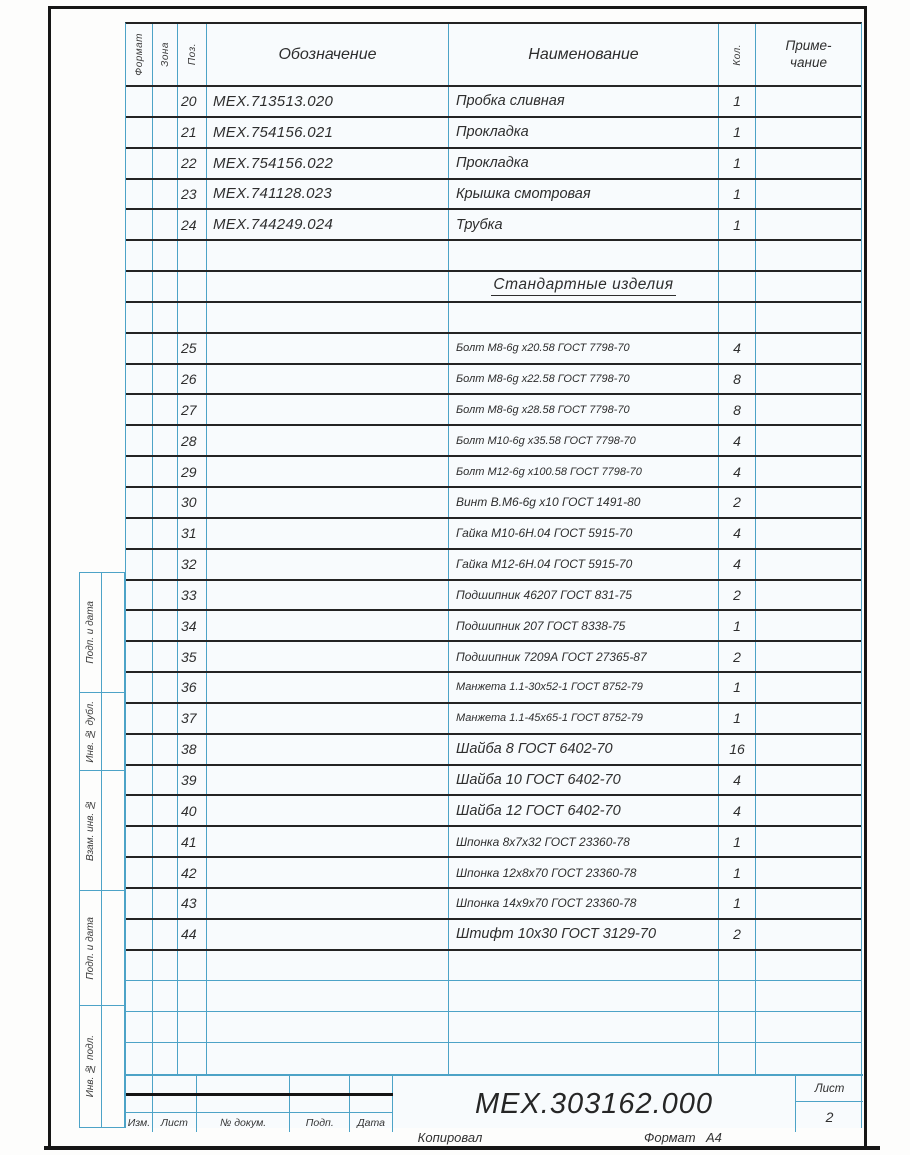 The width and height of the screenshot is (910, 1155). What do you see at coordinates (493, 226) in the screenshot?
I see `table-row: 24 МЕХ.744249.024 Трубка 1` at bounding box center [493, 226].